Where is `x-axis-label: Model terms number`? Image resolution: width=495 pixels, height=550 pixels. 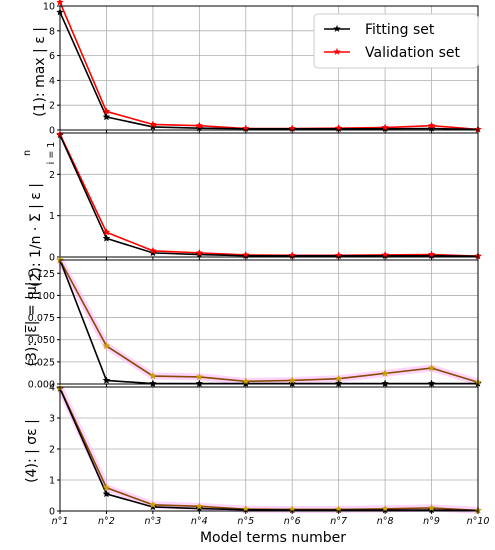 x-axis-label: Model terms number is located at coordinates (273, 538).